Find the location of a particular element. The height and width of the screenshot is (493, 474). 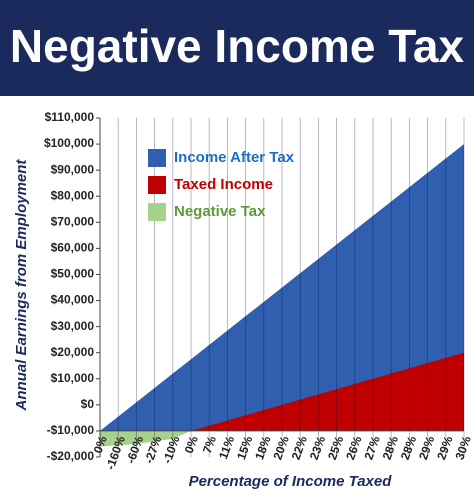

chart-title: Negative Income Tax is located at coordinates (237, 46).